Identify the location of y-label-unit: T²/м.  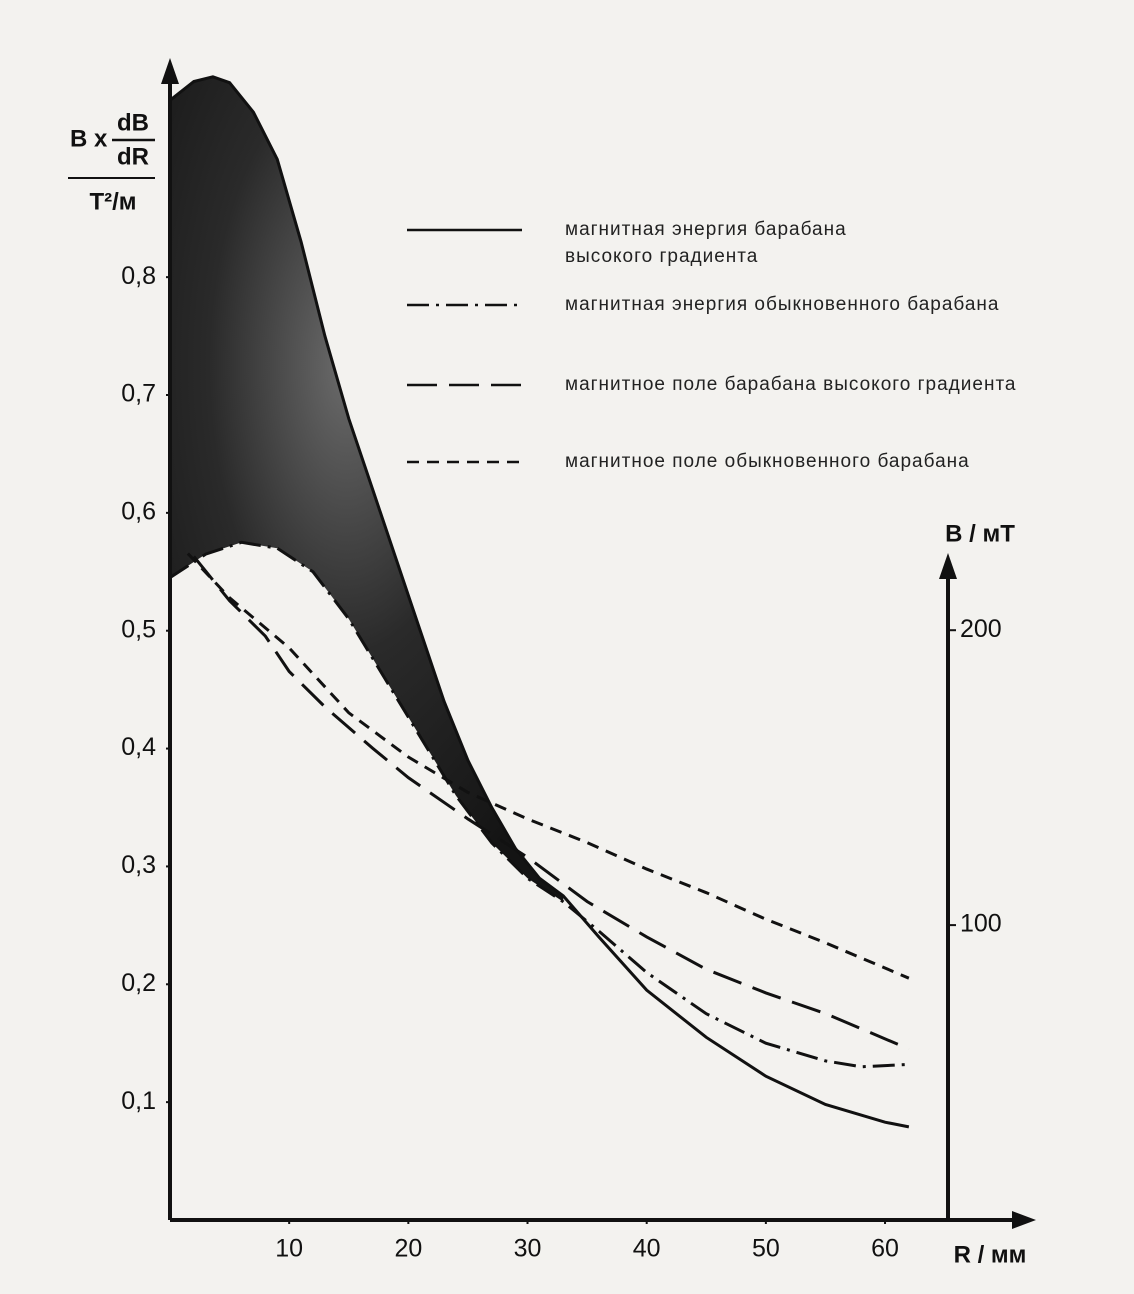
(112, 201).